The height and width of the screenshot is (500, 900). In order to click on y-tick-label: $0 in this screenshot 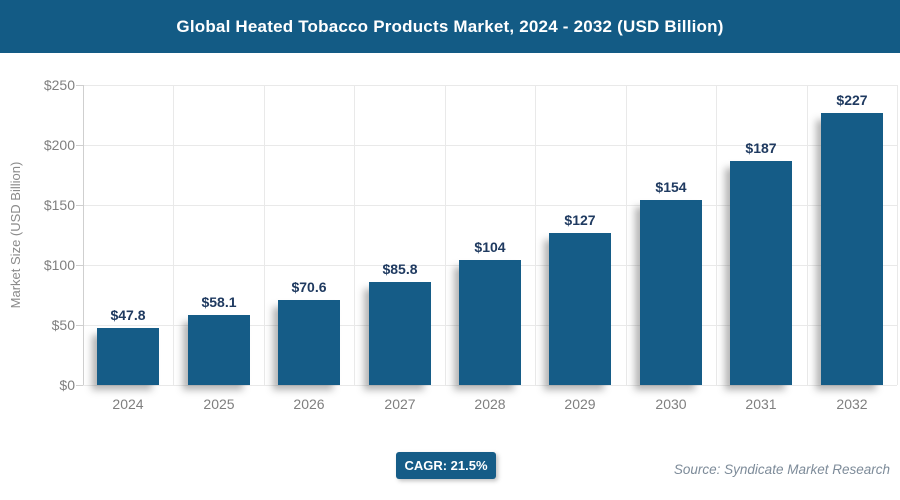, I will do `click(67, 385)`.